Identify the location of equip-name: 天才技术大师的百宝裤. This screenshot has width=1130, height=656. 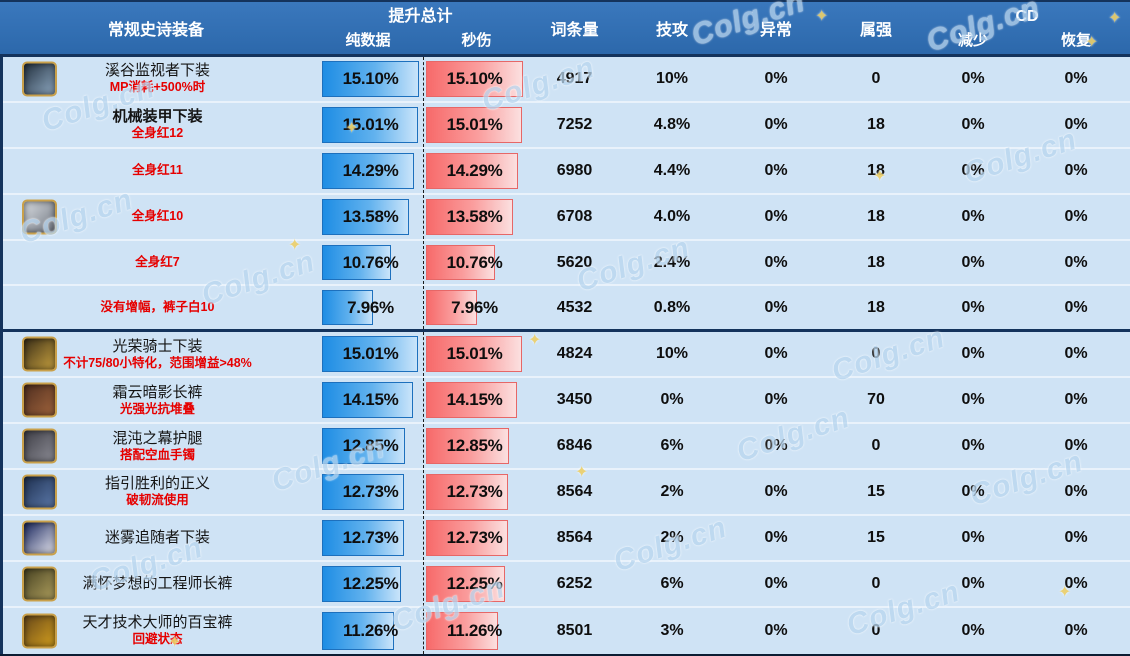
(157, 623).